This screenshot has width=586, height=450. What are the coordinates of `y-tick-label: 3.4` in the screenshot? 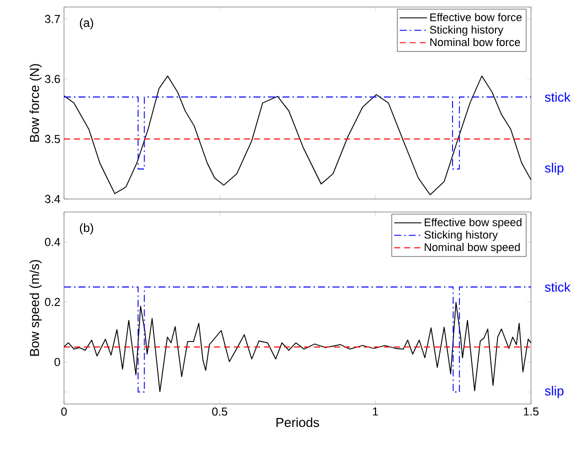 It's located at (52, 199).